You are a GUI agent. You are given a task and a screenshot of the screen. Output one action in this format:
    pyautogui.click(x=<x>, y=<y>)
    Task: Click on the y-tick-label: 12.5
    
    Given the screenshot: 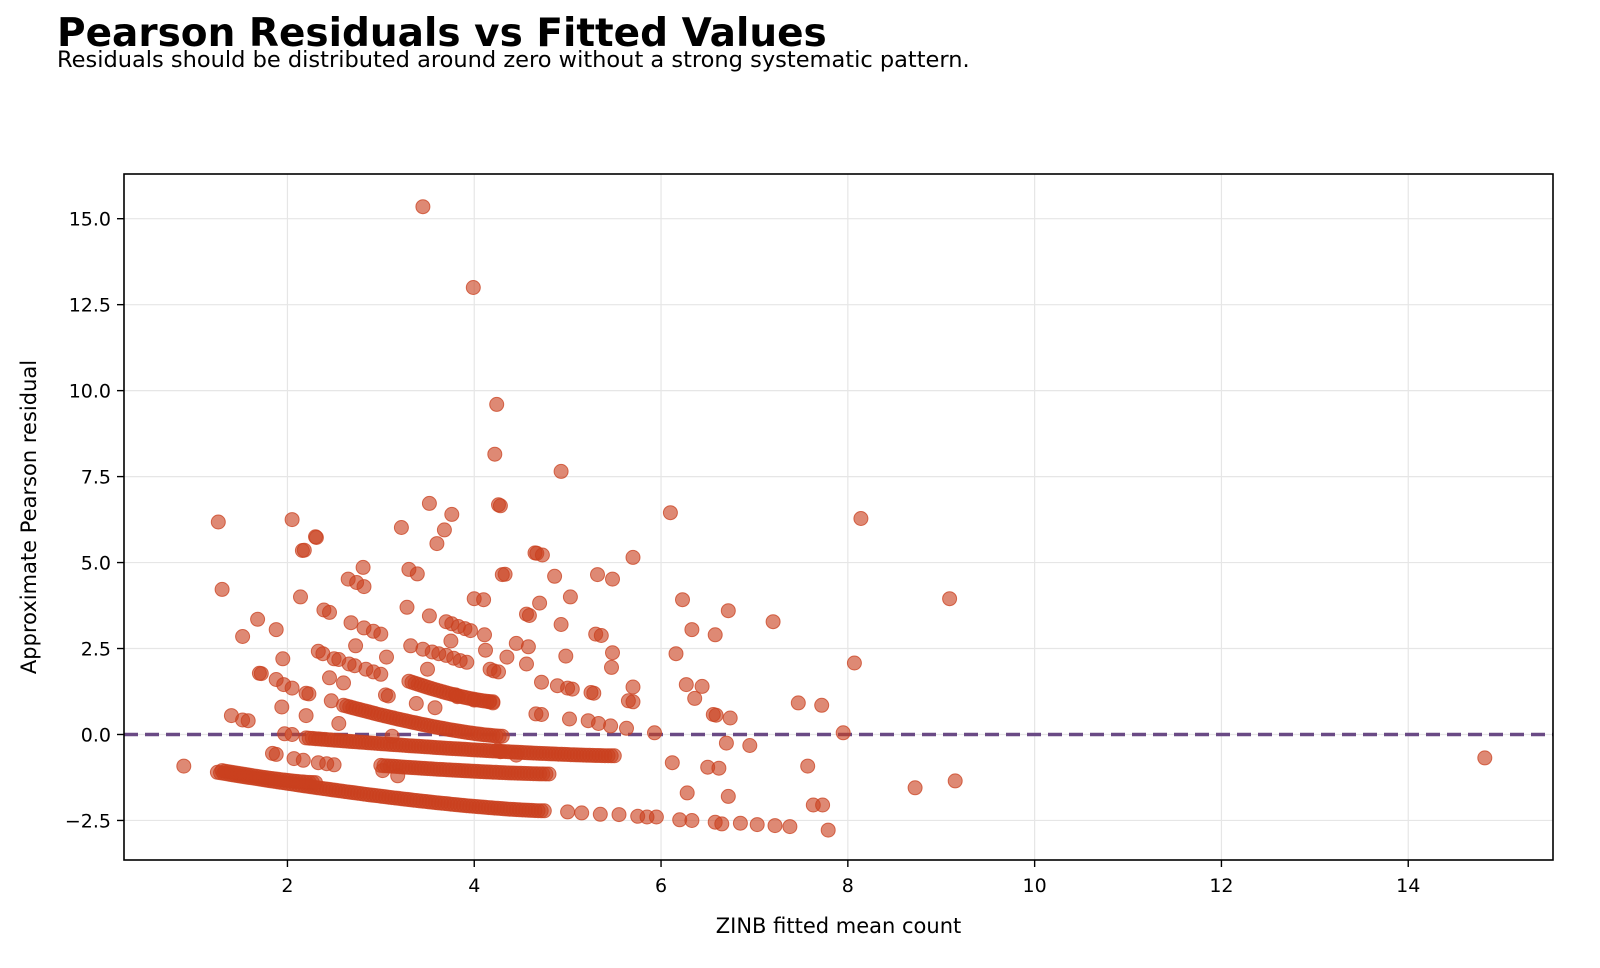 What is the action you would take?
    pyautogui.click(x=90, y=306)
    